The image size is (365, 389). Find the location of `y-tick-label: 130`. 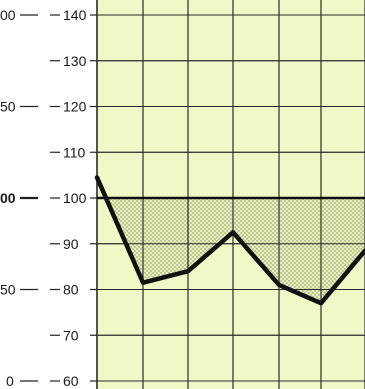

y-tick-label: 130 is located at coordinates (75, 61).